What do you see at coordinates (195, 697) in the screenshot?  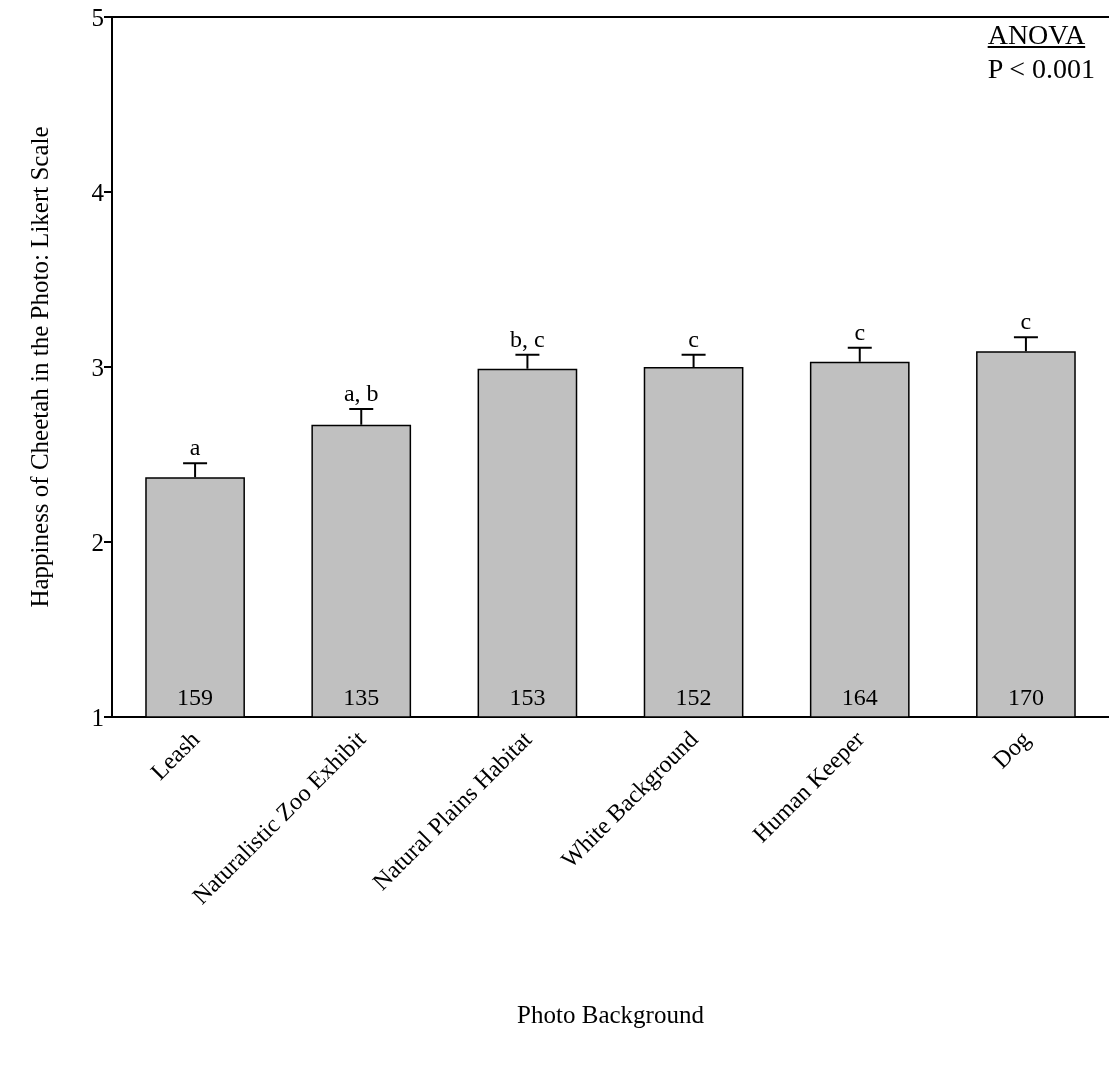 I see `annotation: 159` at bounding box center [195, 697].